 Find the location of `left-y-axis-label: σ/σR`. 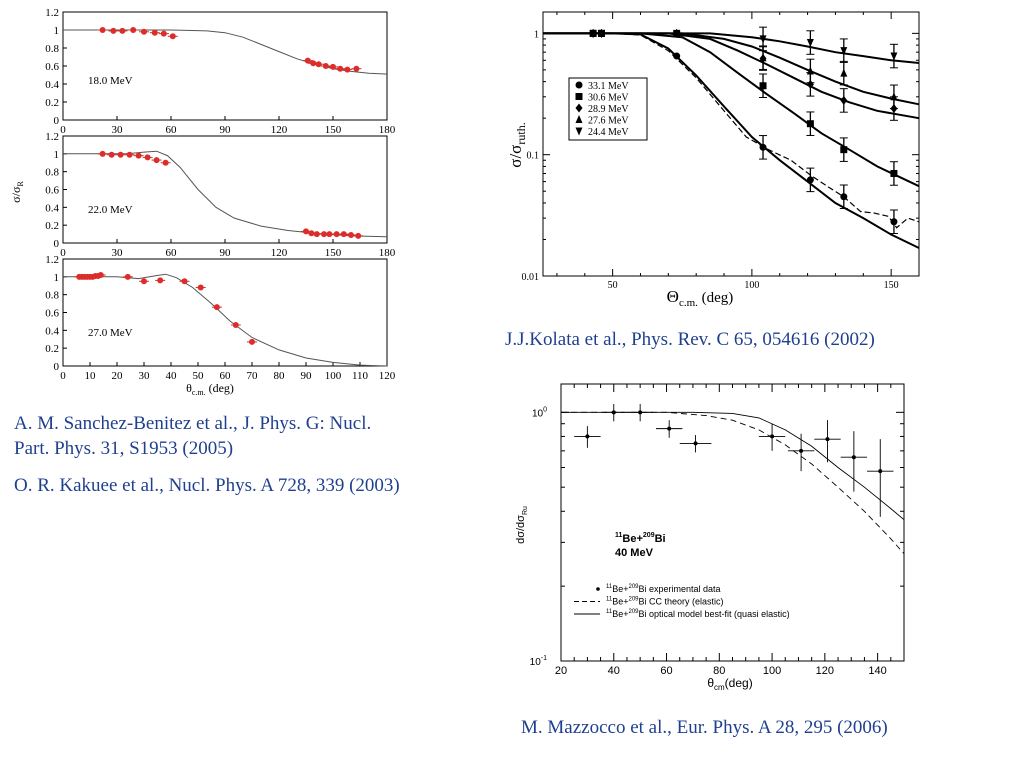

left-y-axis-label: σ/σR is located at coordinates (17, 192).